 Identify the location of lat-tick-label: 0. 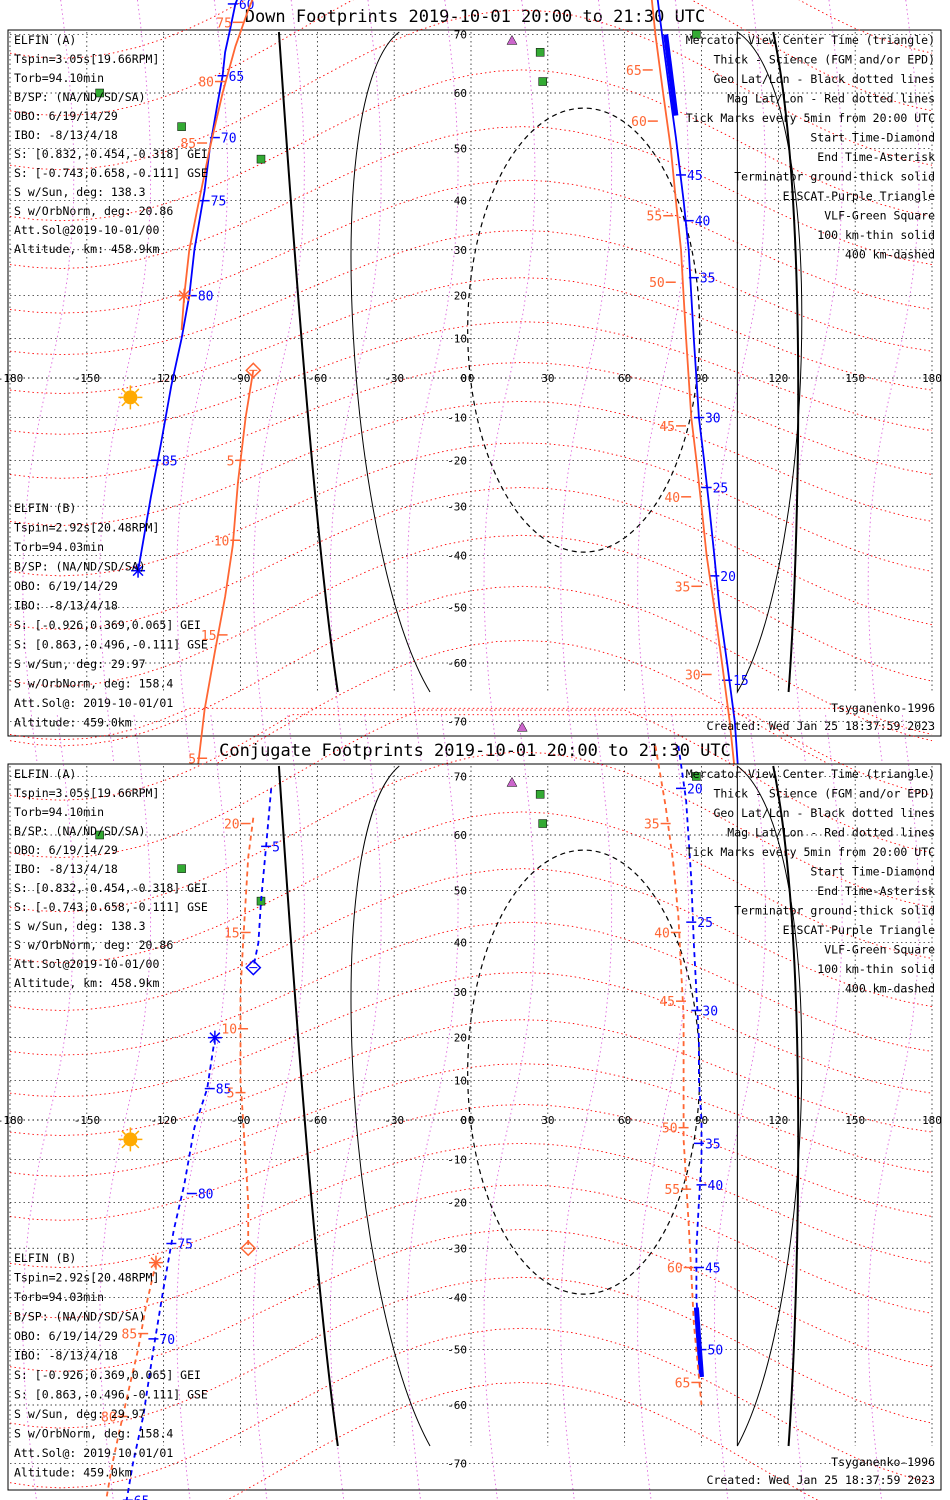
(463, 1120).